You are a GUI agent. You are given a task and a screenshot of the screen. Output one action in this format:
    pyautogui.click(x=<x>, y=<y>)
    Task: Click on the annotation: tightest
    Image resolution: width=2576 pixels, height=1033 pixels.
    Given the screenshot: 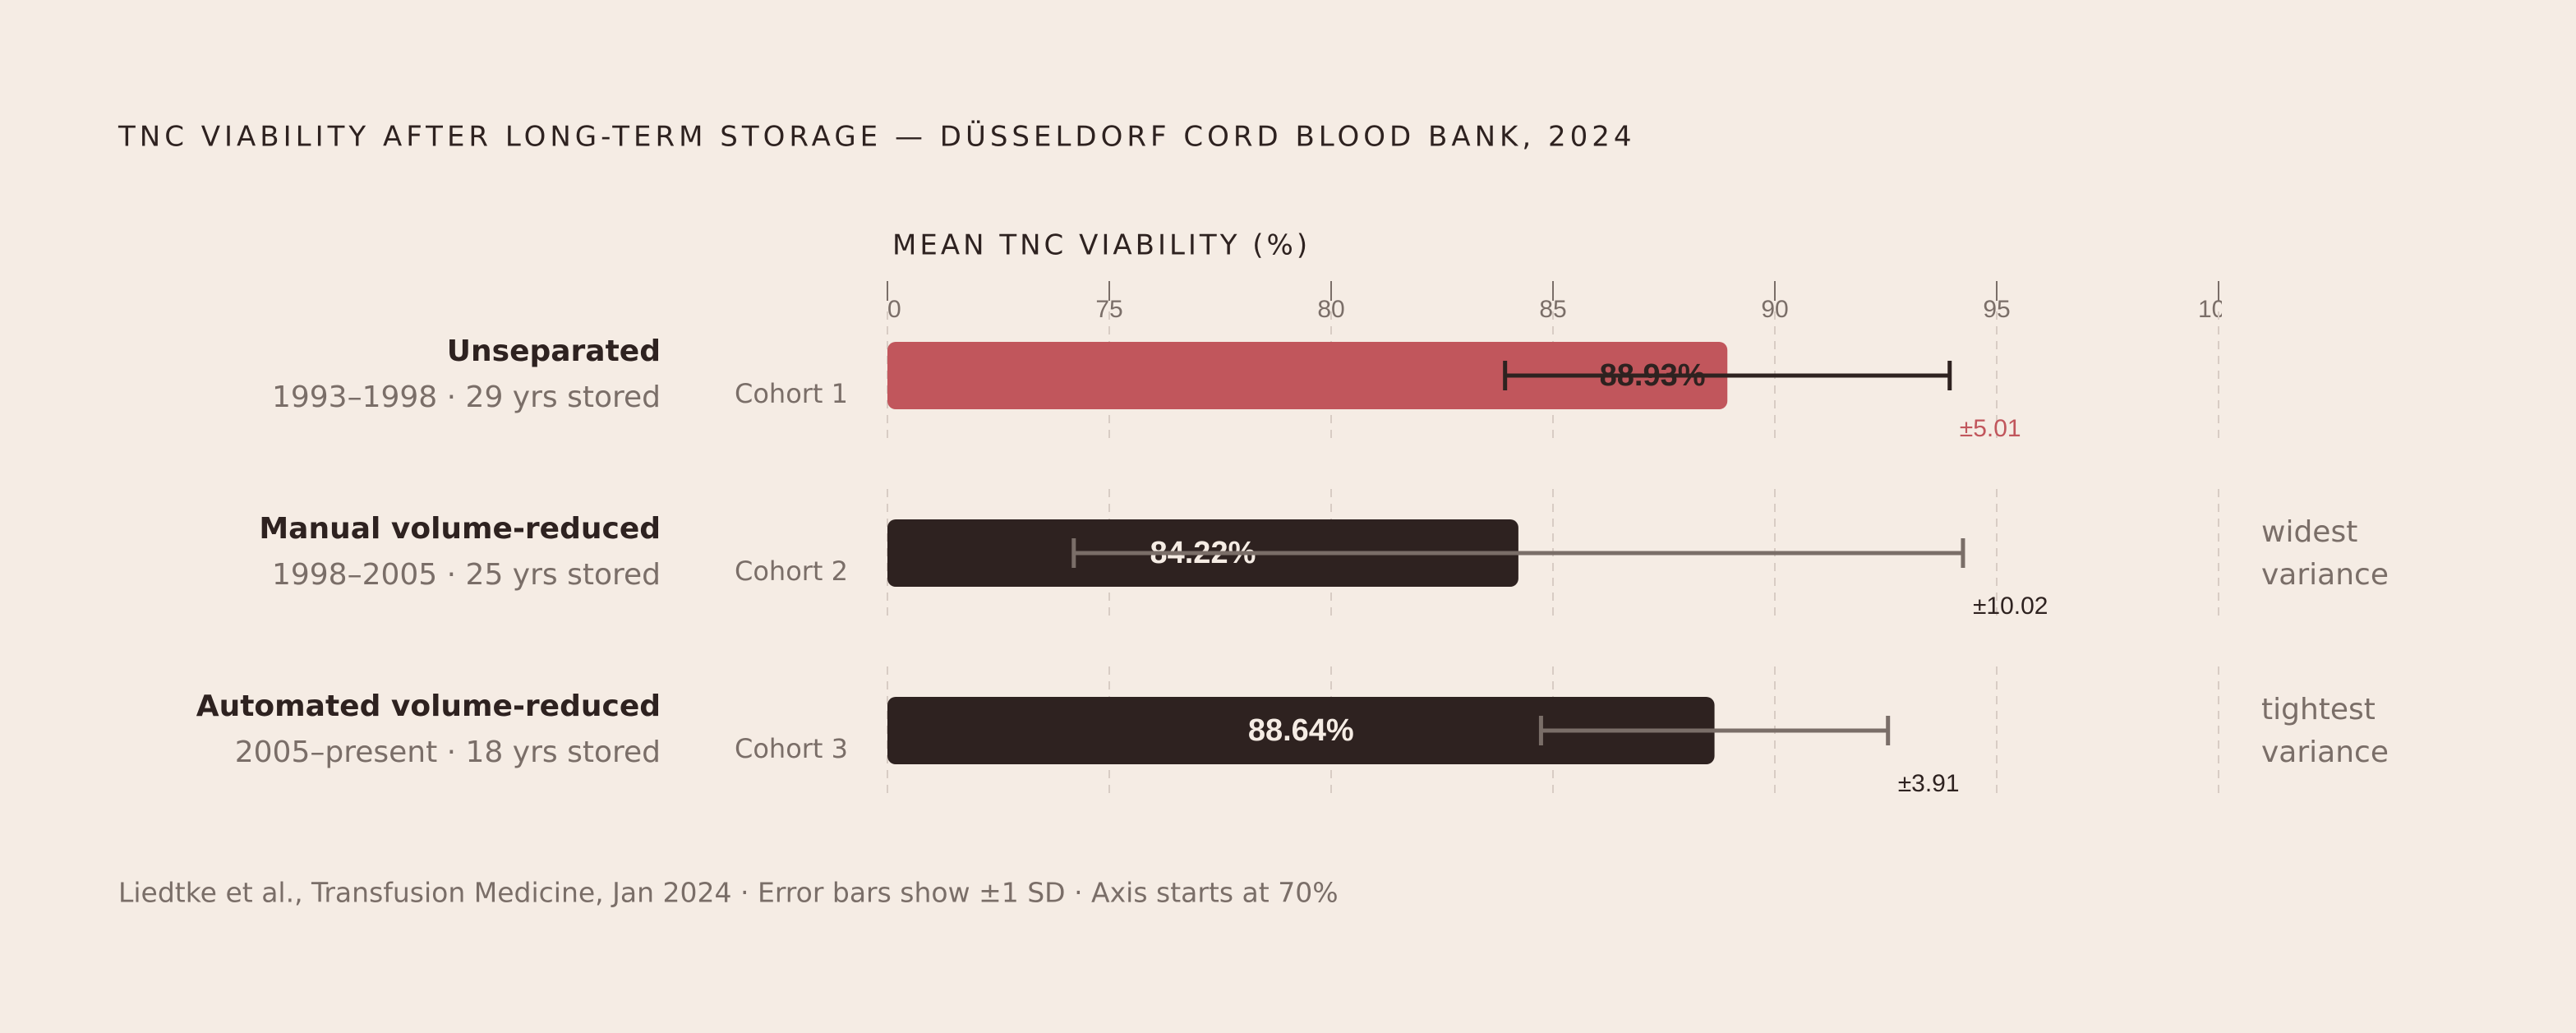 What is the action you would take?
    pyautogui.click(x=2318, y=709)
    